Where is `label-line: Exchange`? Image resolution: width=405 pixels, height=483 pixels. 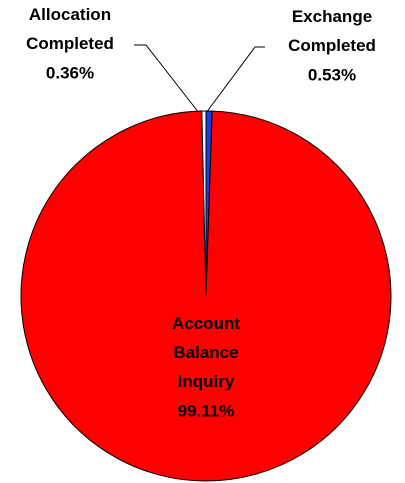
label-line: Exchange is located at coordinates (332, 16).